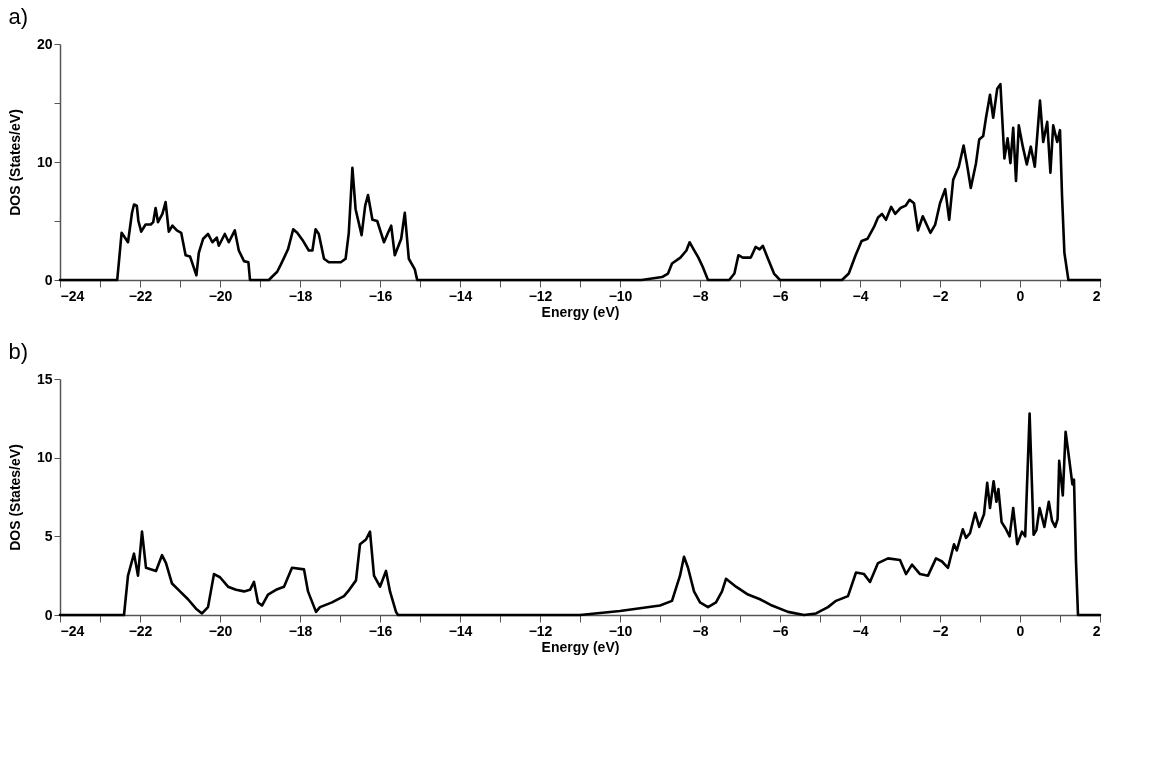  I want to click on y-tick-label: 5, so click(48, 535).